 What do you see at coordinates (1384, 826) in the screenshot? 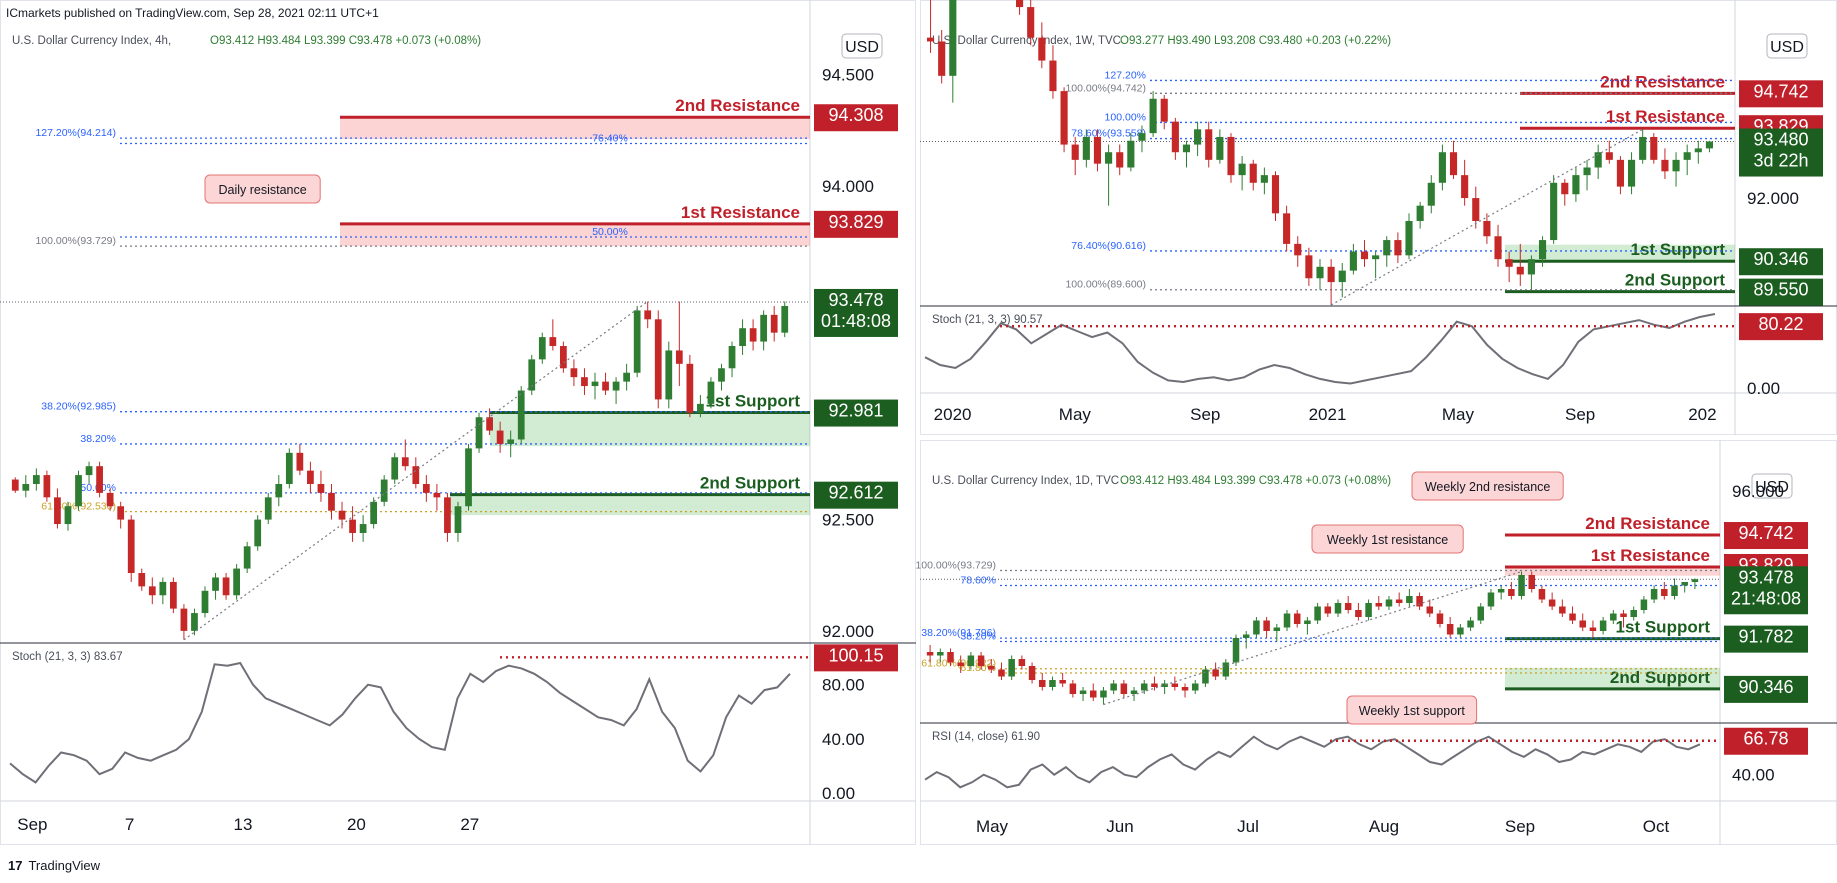
I see `time-tick-label: Aug` at bounding box center [1384, 826].